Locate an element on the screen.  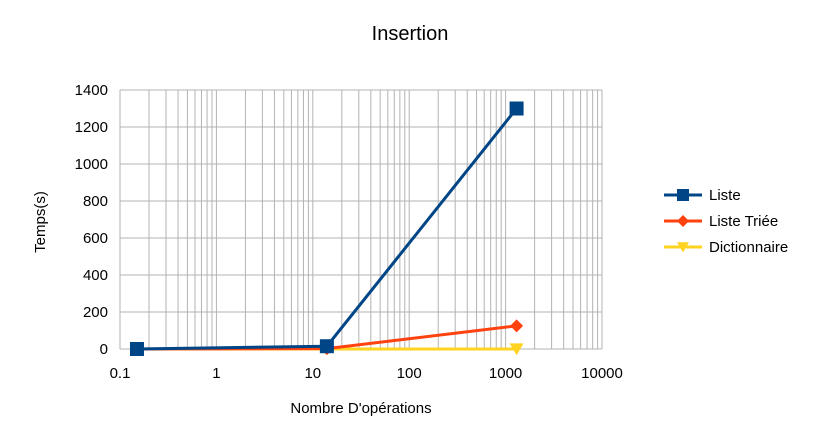
x-tick-label: 0.1 is located at coordinates (120, 373).